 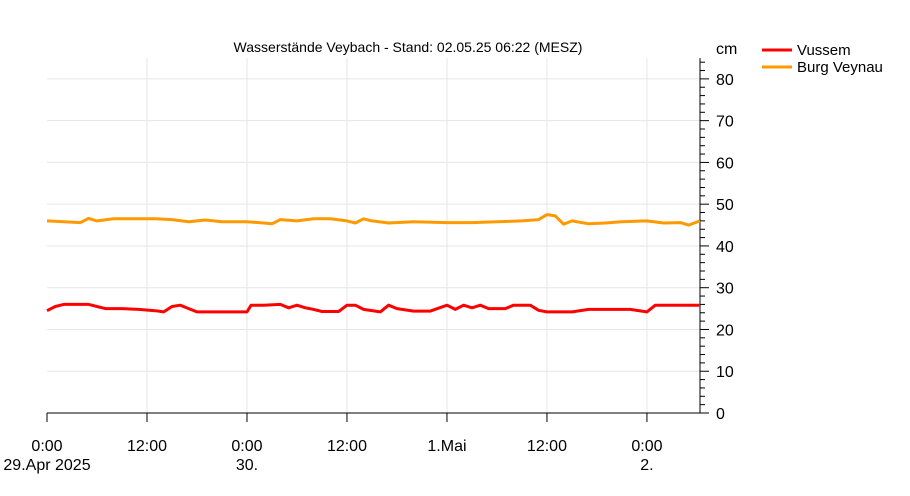 I want to click on series, so click(x=373, y=263).